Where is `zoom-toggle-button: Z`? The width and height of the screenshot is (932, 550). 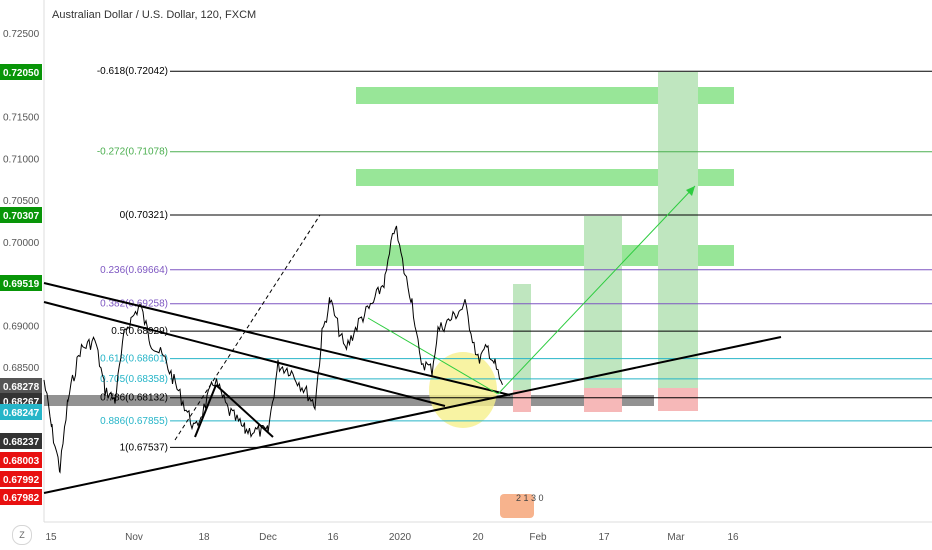 zoom-toggle-button: Z is located at coordinates (22, 535).